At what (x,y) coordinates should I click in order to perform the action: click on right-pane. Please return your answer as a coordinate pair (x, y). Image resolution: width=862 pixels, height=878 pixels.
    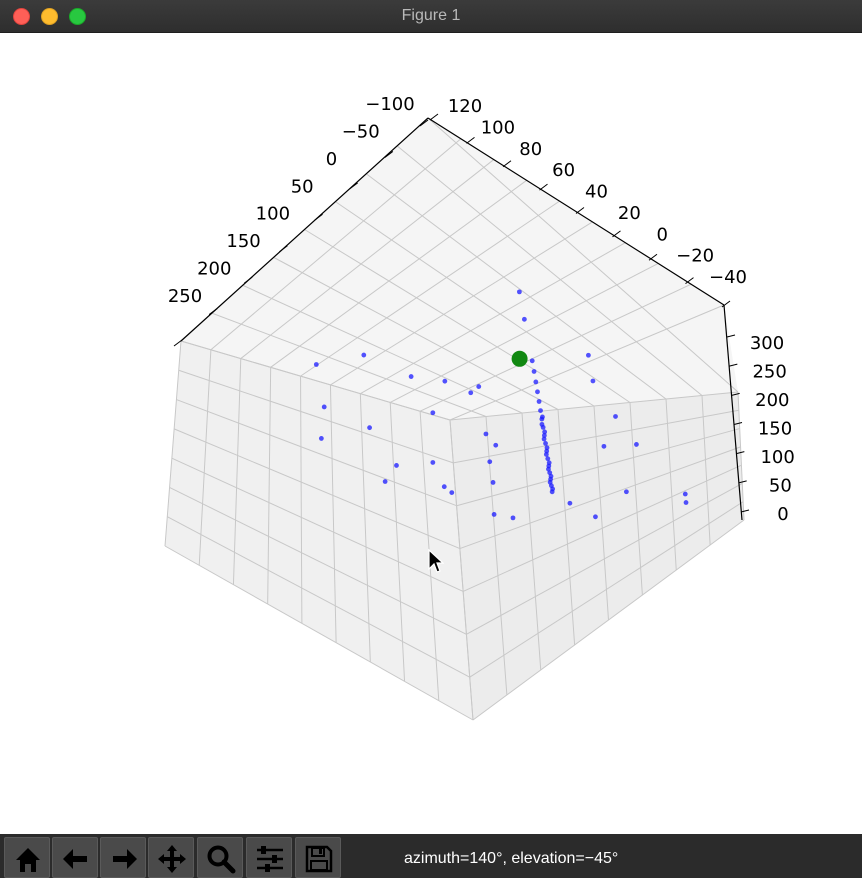
    Looking at the image, I should click on (597, 556).